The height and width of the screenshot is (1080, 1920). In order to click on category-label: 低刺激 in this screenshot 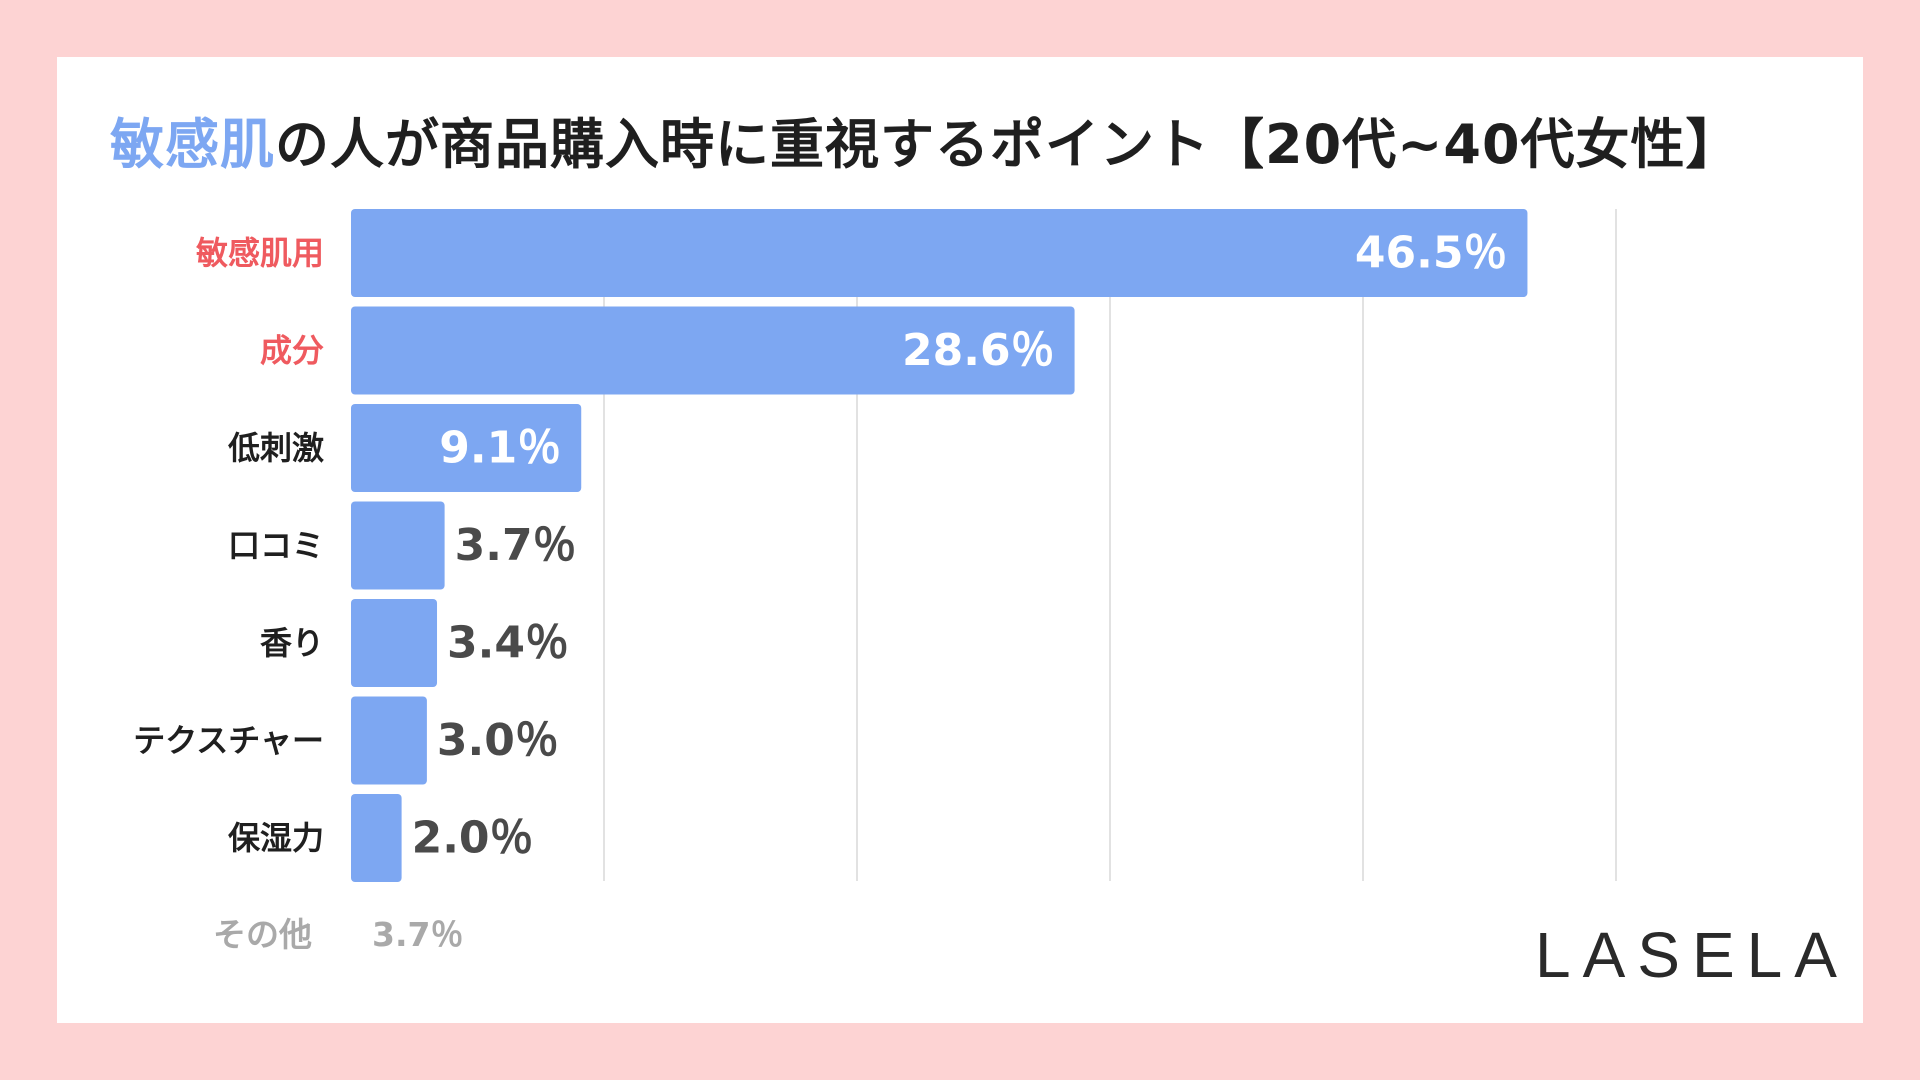, I will do `click(276, 448)`.